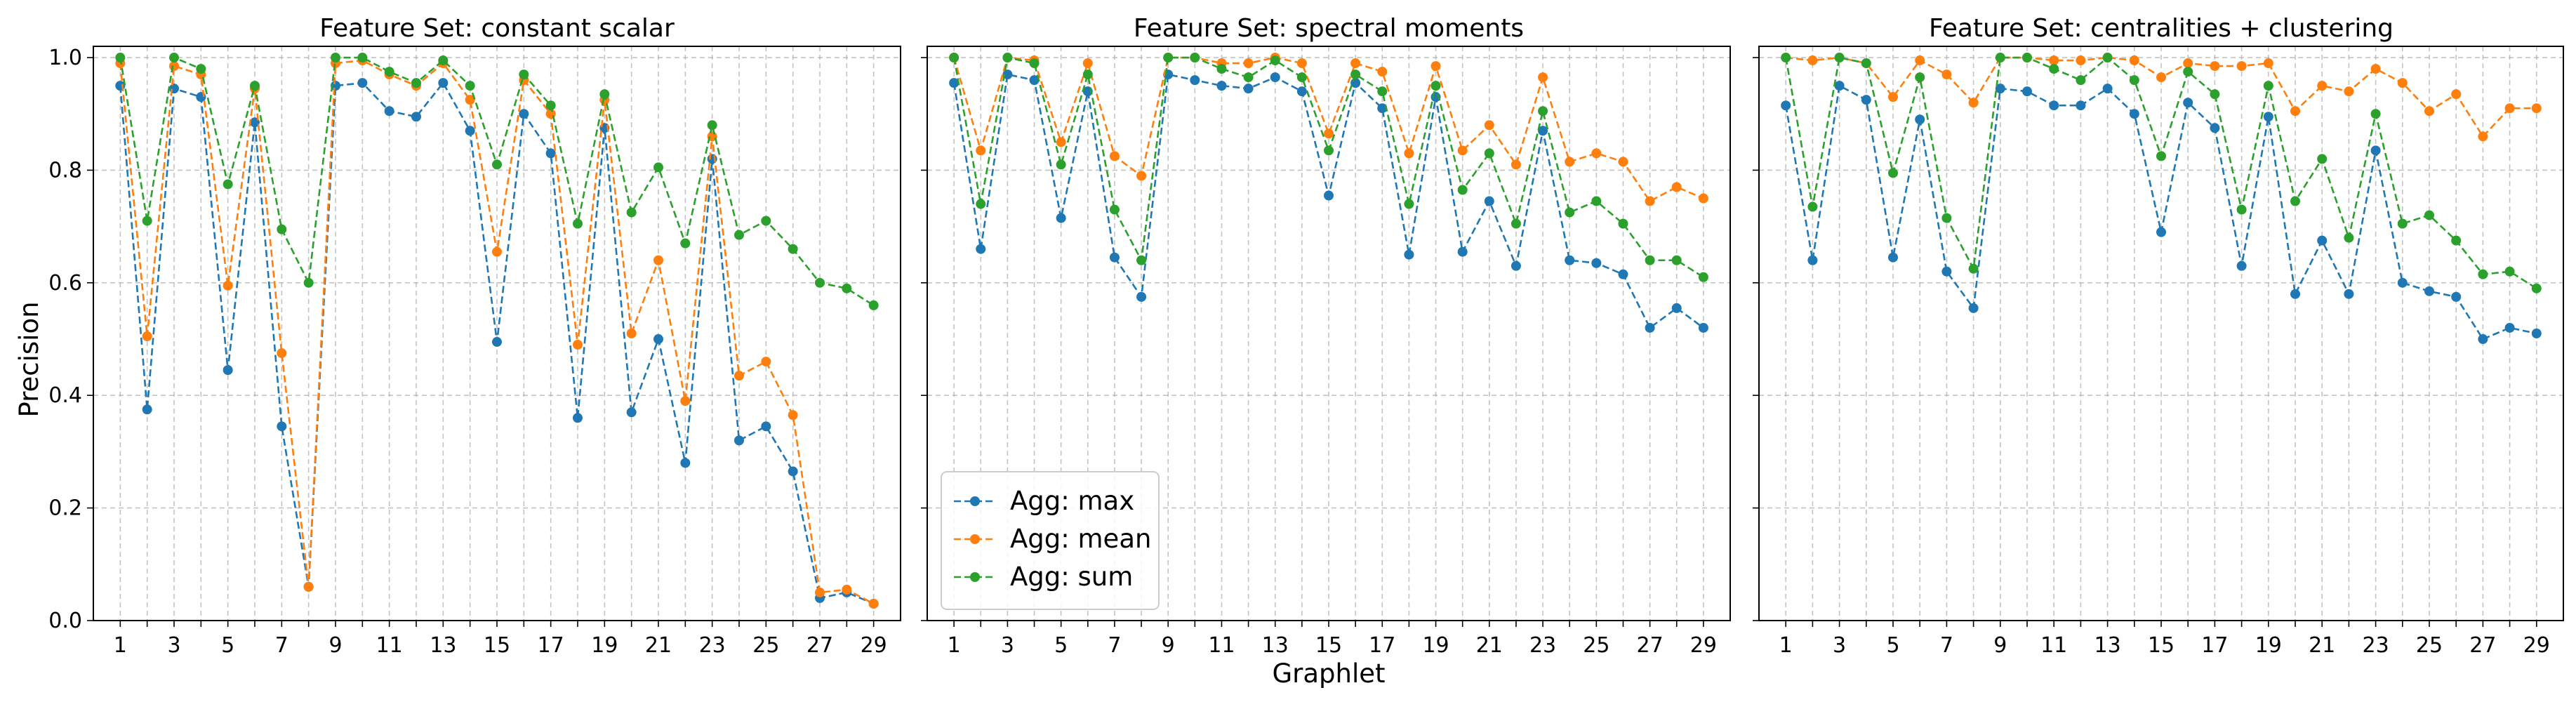 Image resolution: width=2576 pixels, height=702 pixels. I want to click on x-tick-label: 9, so click(2000, 645).